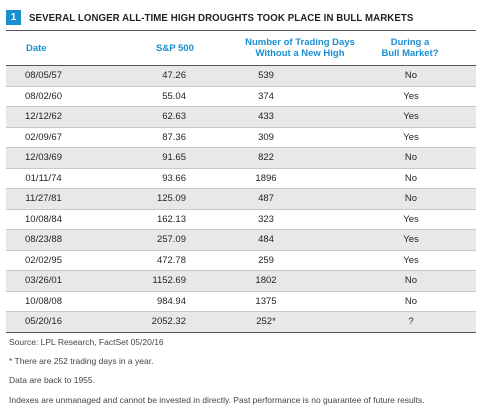 The width and height of the screenshot is (485, 412). I want to click on cell-trading-days: 309, so click(266, 137).